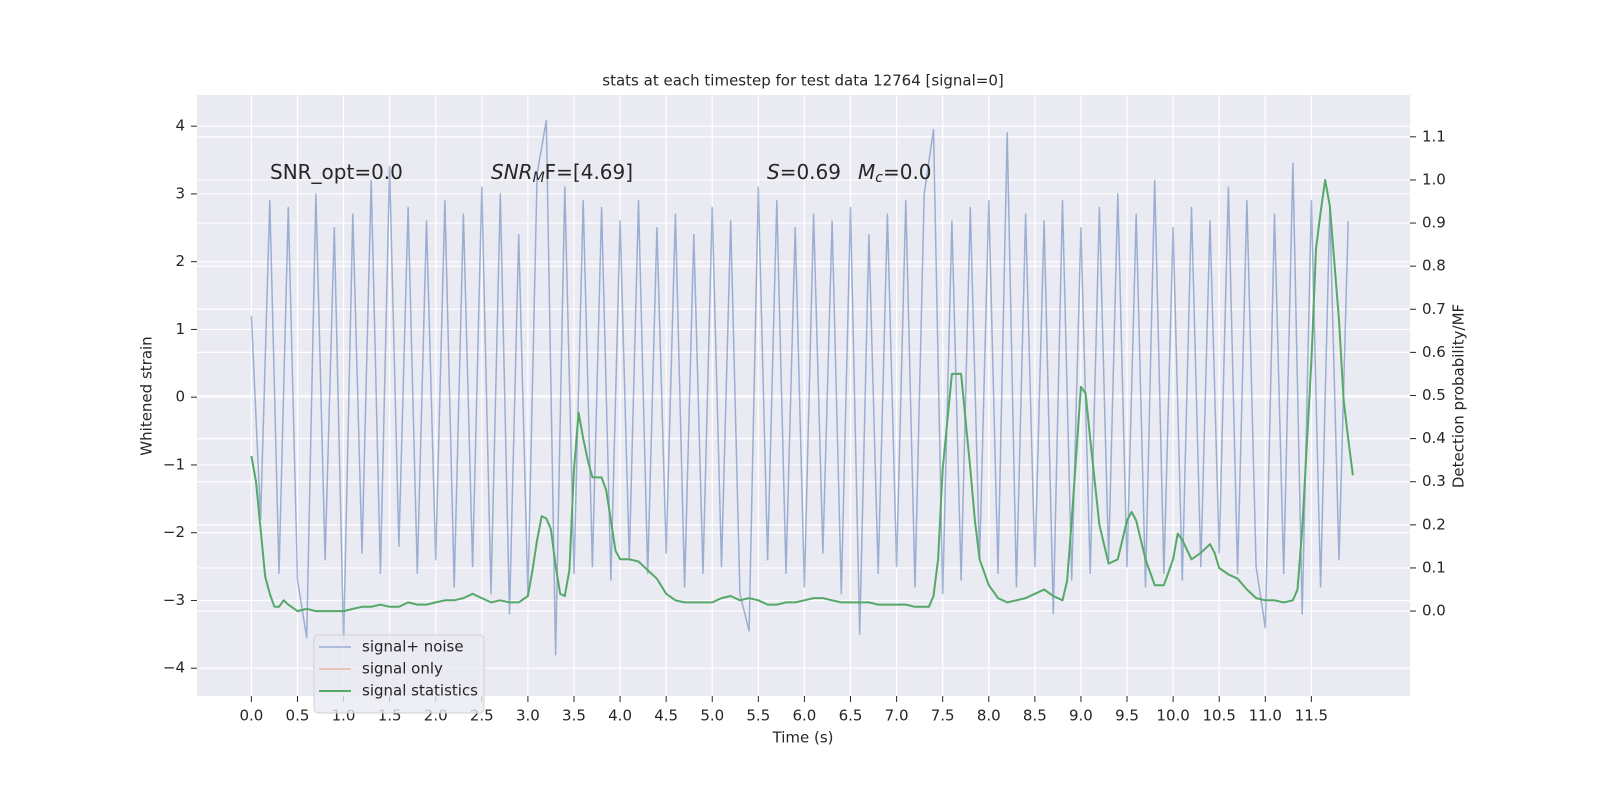  I want to click on y2-tick-label: 0.0, so click(1434, 611).